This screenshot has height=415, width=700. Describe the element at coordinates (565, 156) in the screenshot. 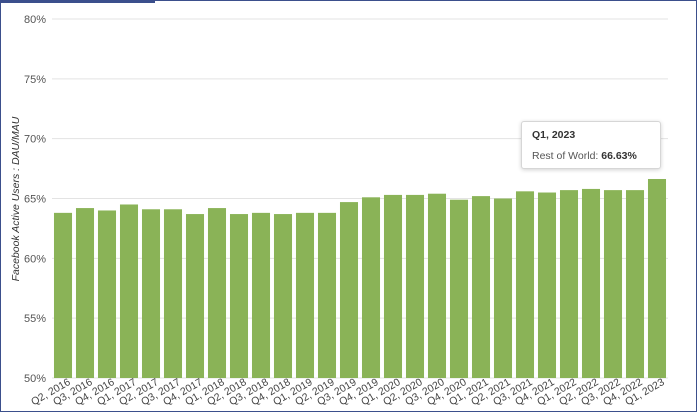

I see `tooltip-series-label: Rest of World:` at that location.